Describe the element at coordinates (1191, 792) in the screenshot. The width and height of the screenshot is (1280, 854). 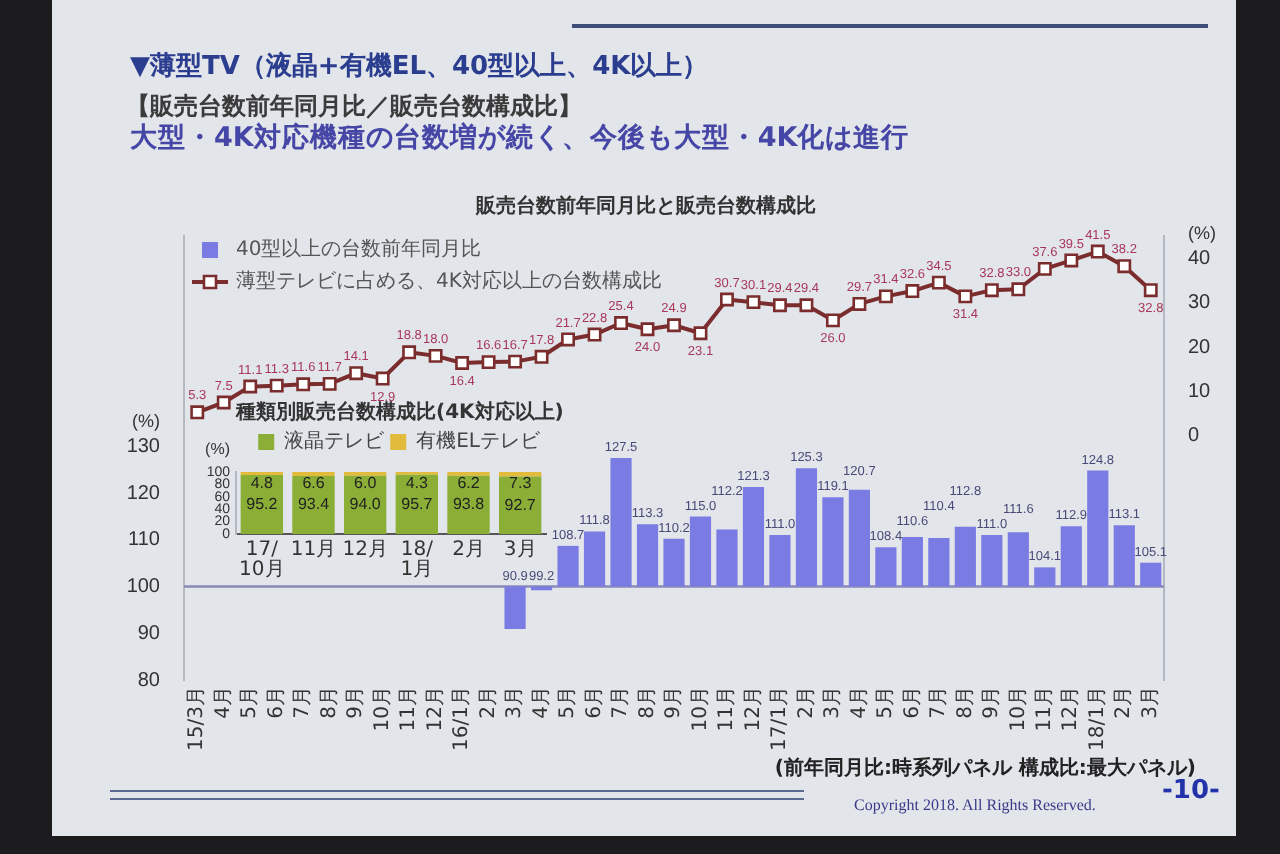
I see `text: -10-` at that location.